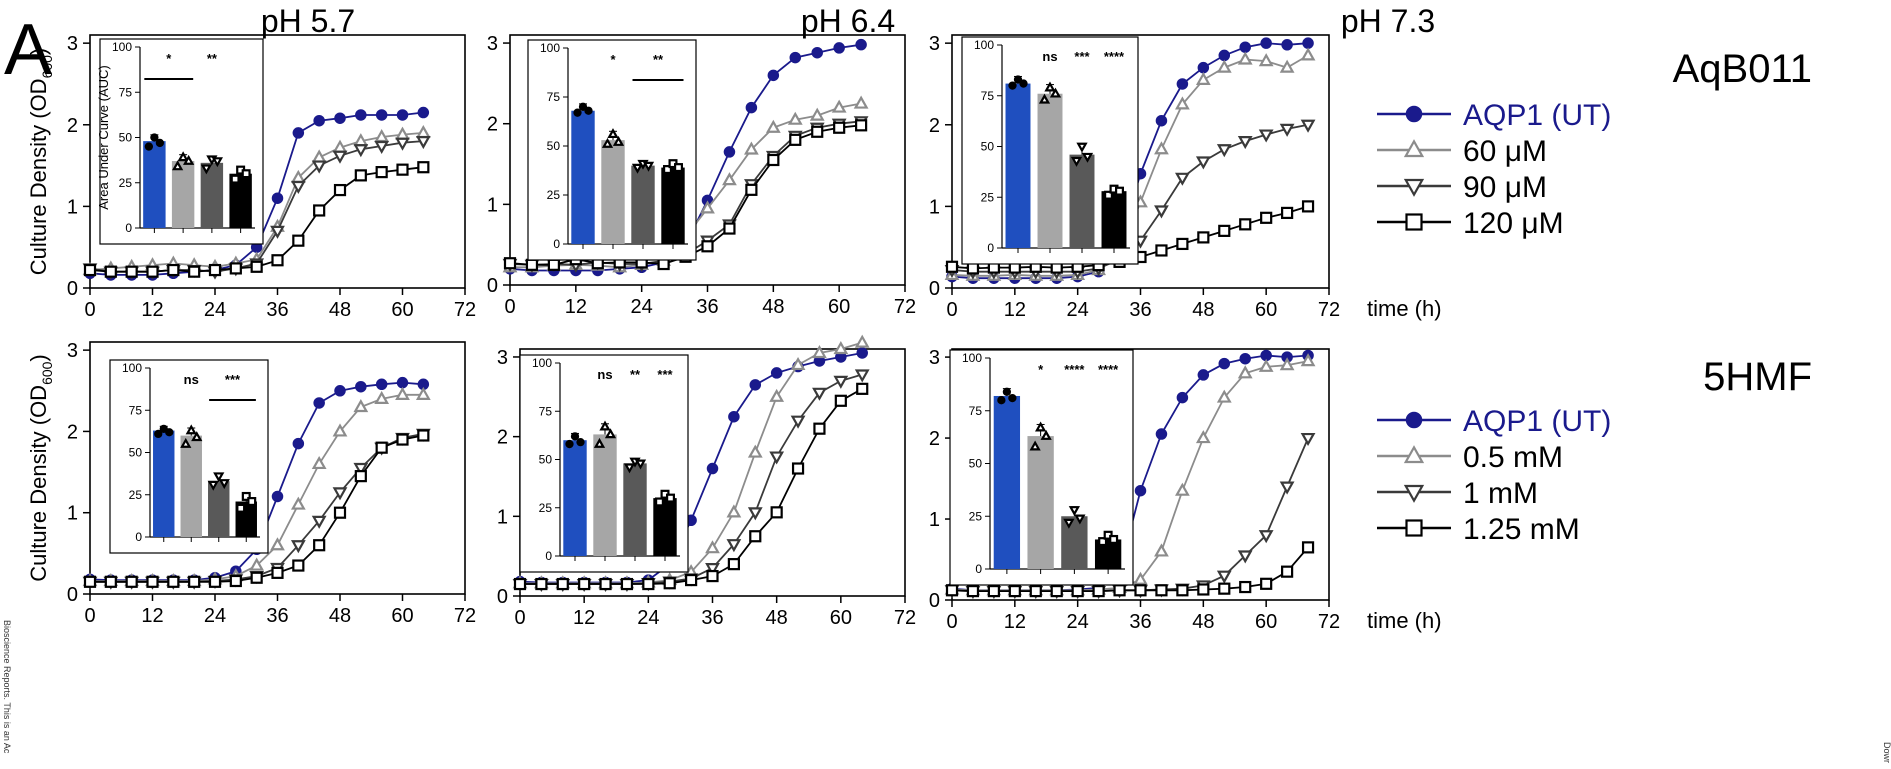  What do you see at coordinates (648, 618) in the screenshot?
I see `x-tick-label: 24` at bounding box center [648, 618].